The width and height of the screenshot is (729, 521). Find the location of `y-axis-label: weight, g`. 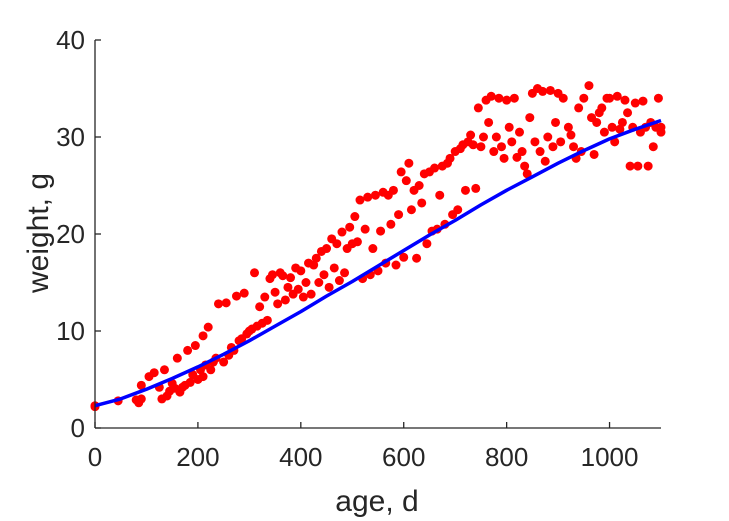

y-axis-label: weight, g is located at coordinates (38, 233).